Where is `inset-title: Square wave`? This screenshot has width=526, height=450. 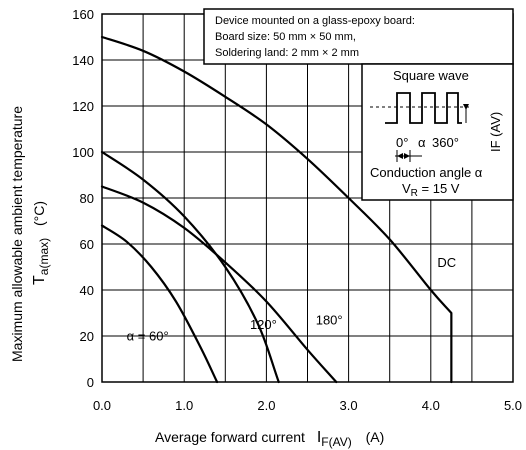 inset-title: Square wave is located at coordinates (431, 75).